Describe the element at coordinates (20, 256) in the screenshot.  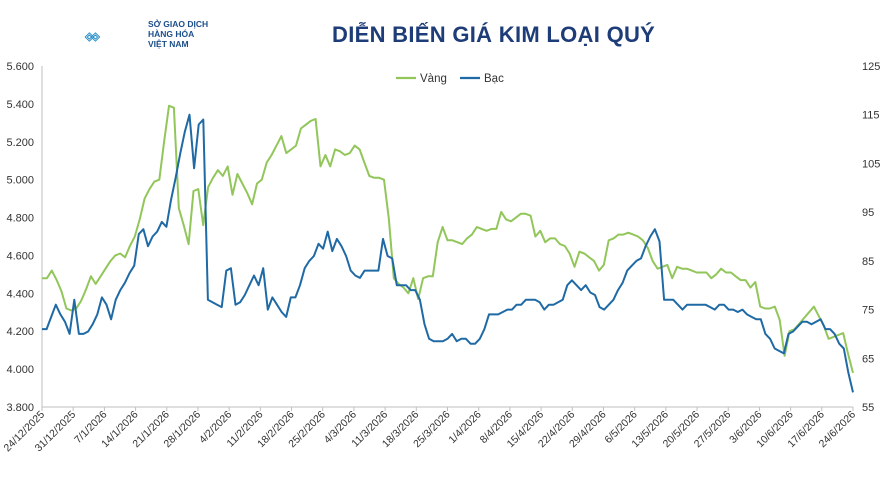
I see `y-left-tick-label: 4.600` at that location.